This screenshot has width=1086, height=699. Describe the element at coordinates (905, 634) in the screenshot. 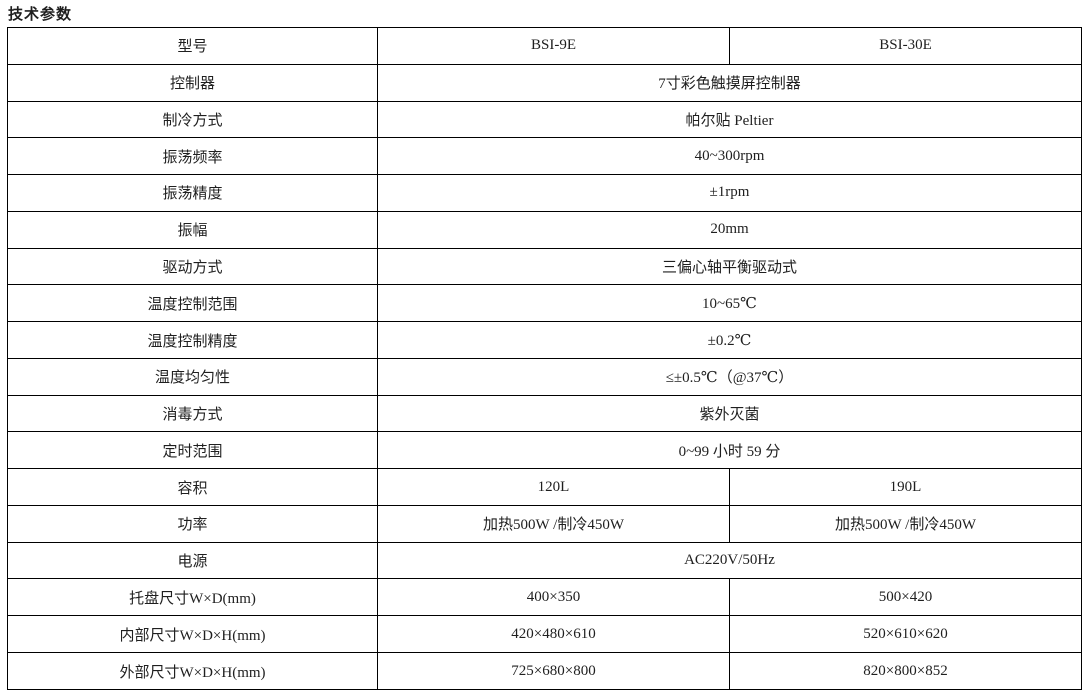

I see `row-value-col2: 520×610×620` at that location.